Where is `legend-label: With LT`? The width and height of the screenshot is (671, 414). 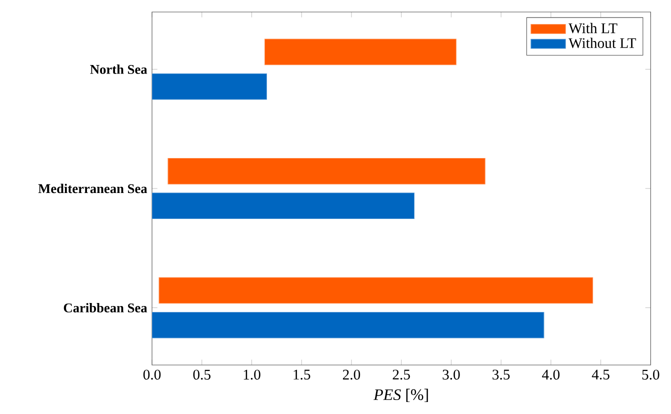 legend-label: With LT is located at coordinates (593, 28).